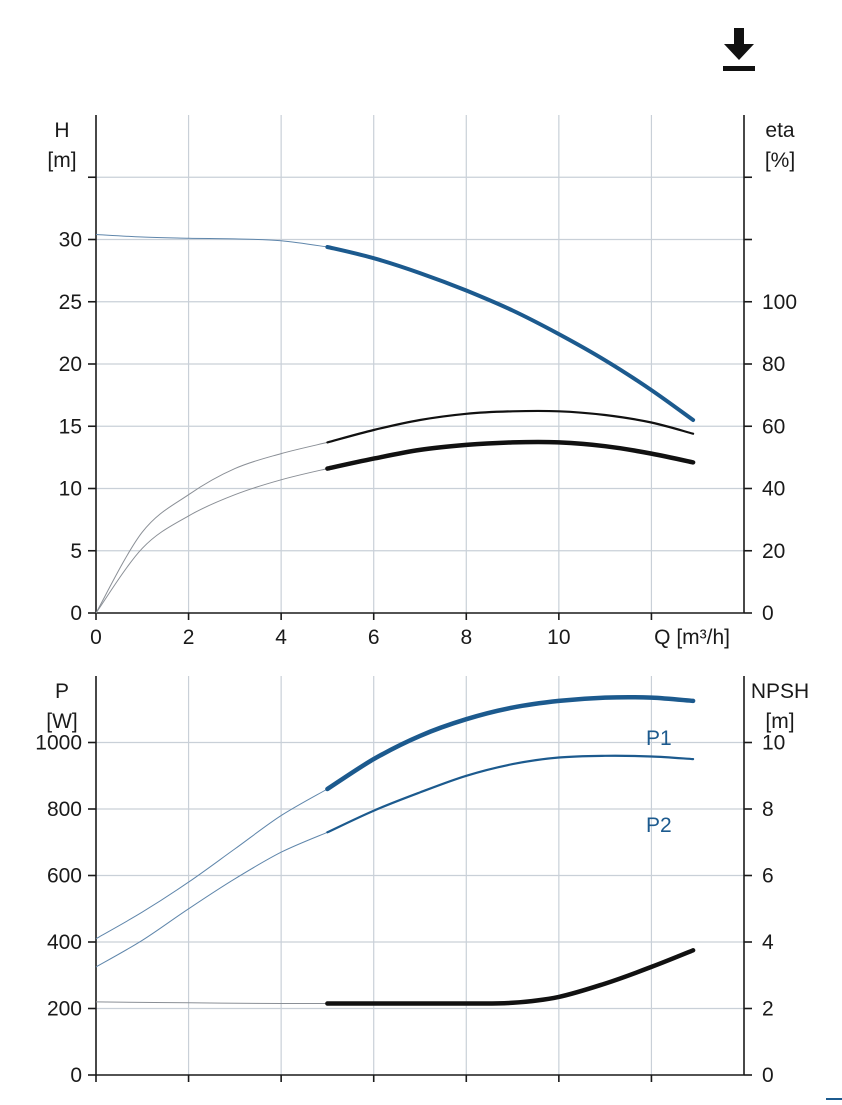 The width and height of the screenshot is (842, 1105). I want to click on left-axis-title: H, so click(61, 130).